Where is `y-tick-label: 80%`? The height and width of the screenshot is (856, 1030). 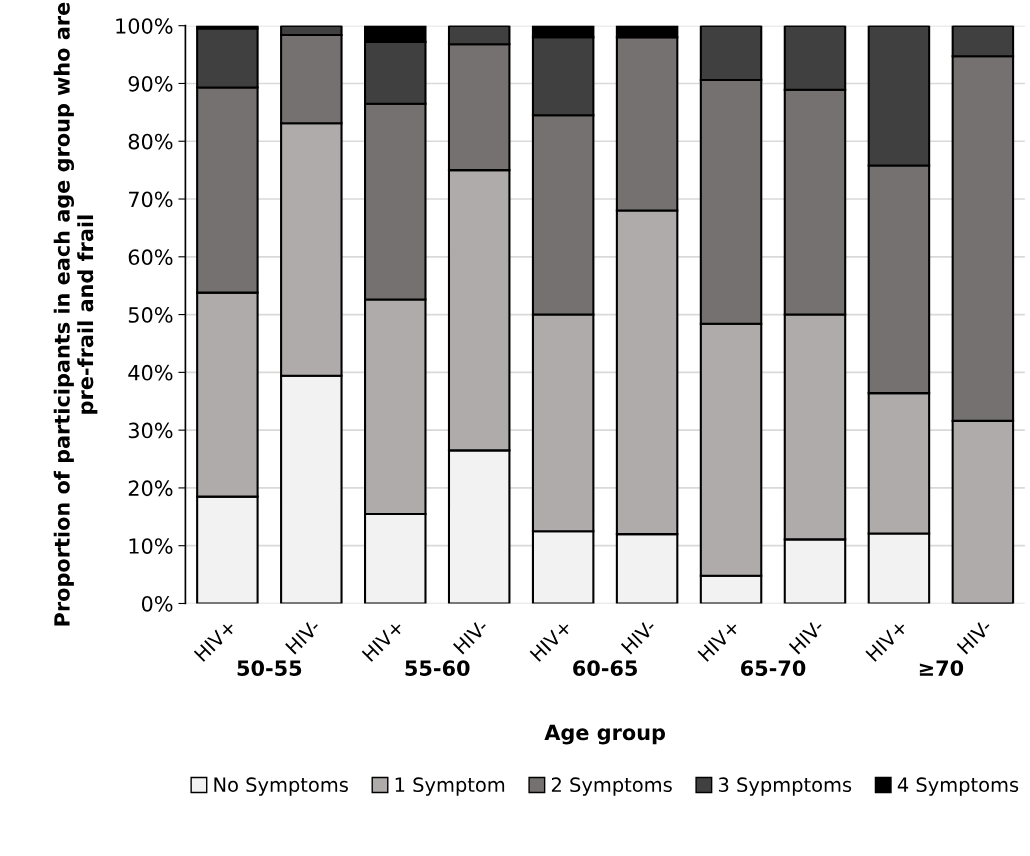 y-tick-label: 80% is located at coordinates (150, 141).